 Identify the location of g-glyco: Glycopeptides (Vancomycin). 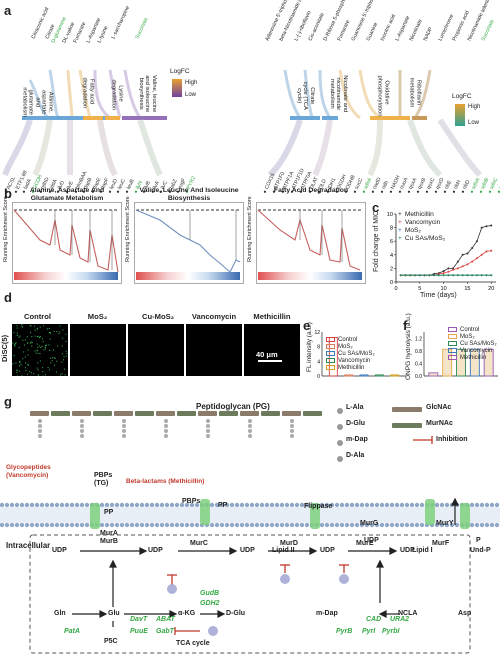
(28, 471).